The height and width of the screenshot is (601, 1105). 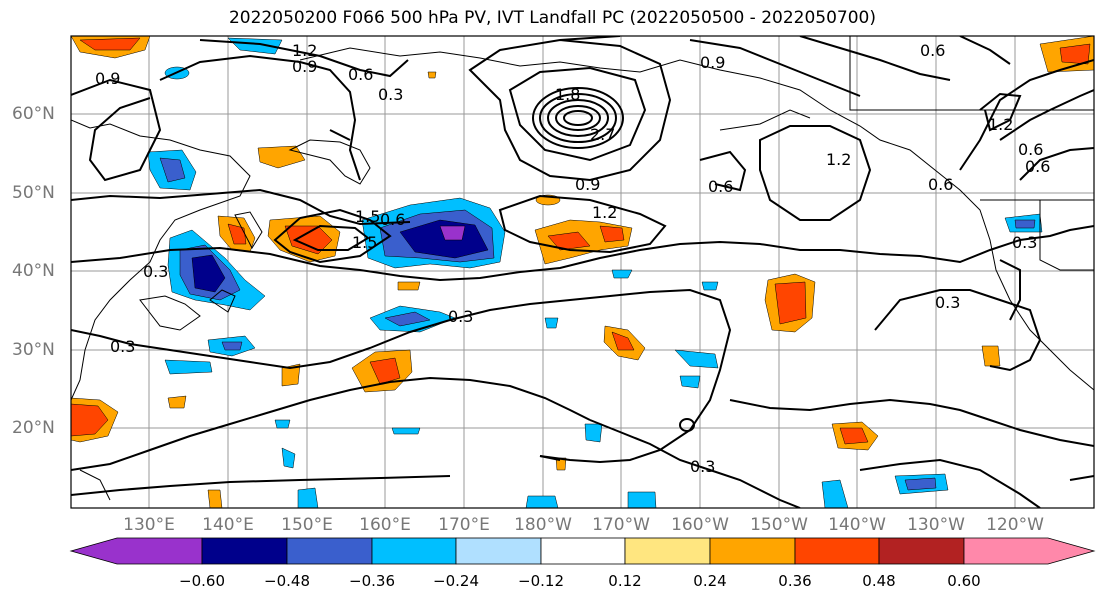 What do you see at coordinates (228, 525) in the screenshot?
I see `lon-label: 140°E` at bounding box center [228, 525].